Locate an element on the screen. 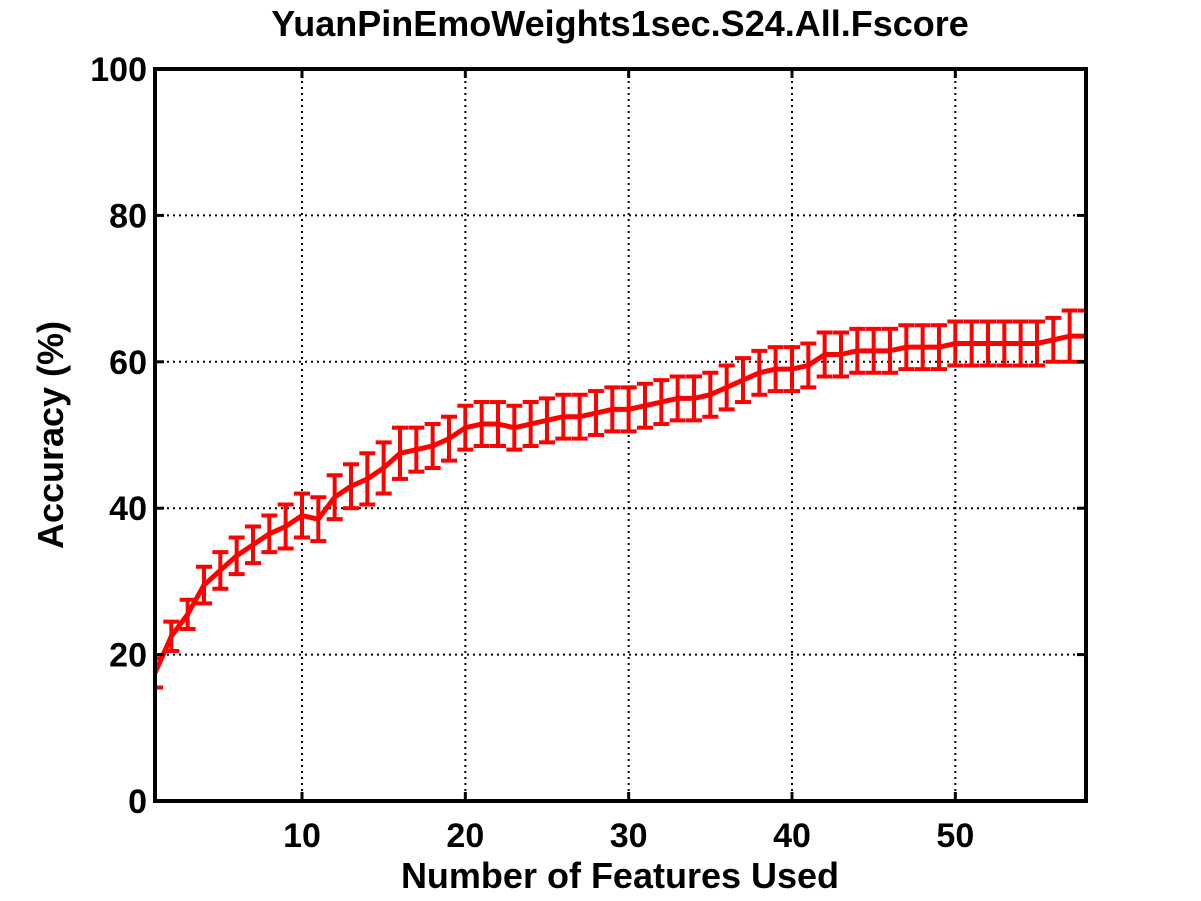  y-tick-label: 40 is located at coordinates (128, 509).